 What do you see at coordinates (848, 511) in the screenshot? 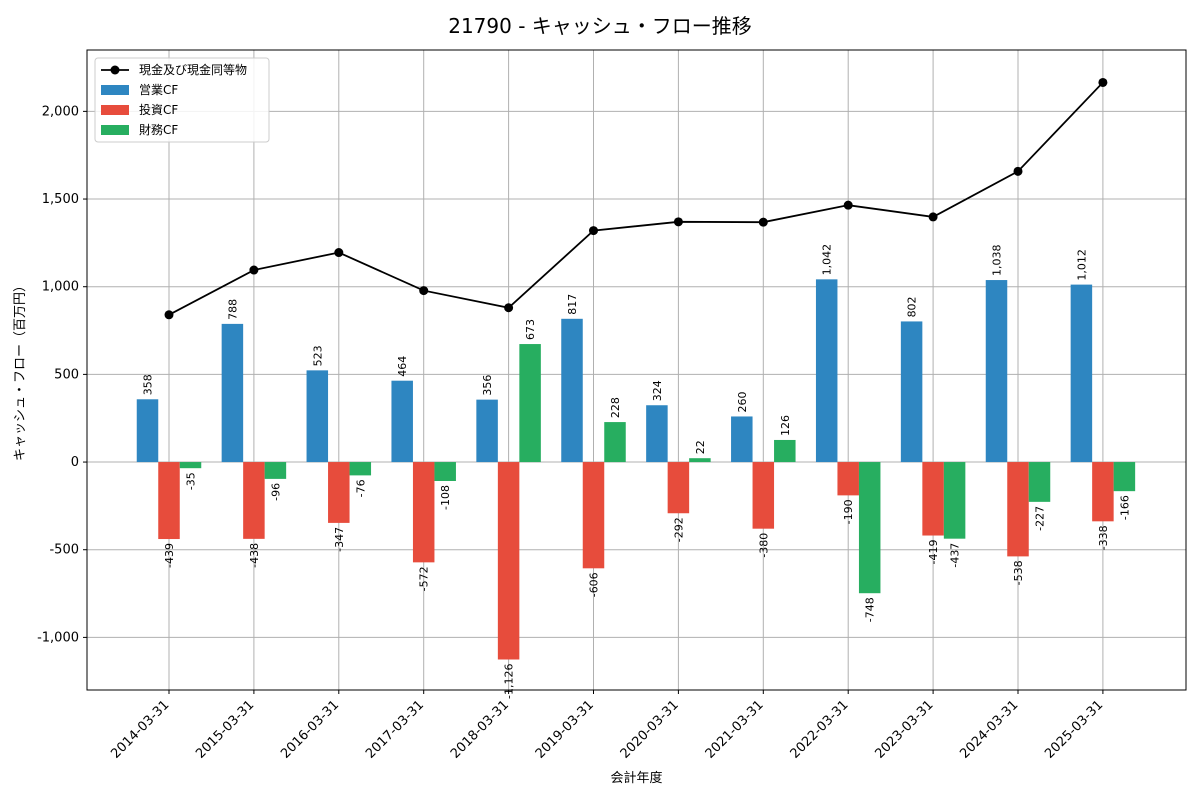
I see `data-label: -190` at bounding box center [848, 511].